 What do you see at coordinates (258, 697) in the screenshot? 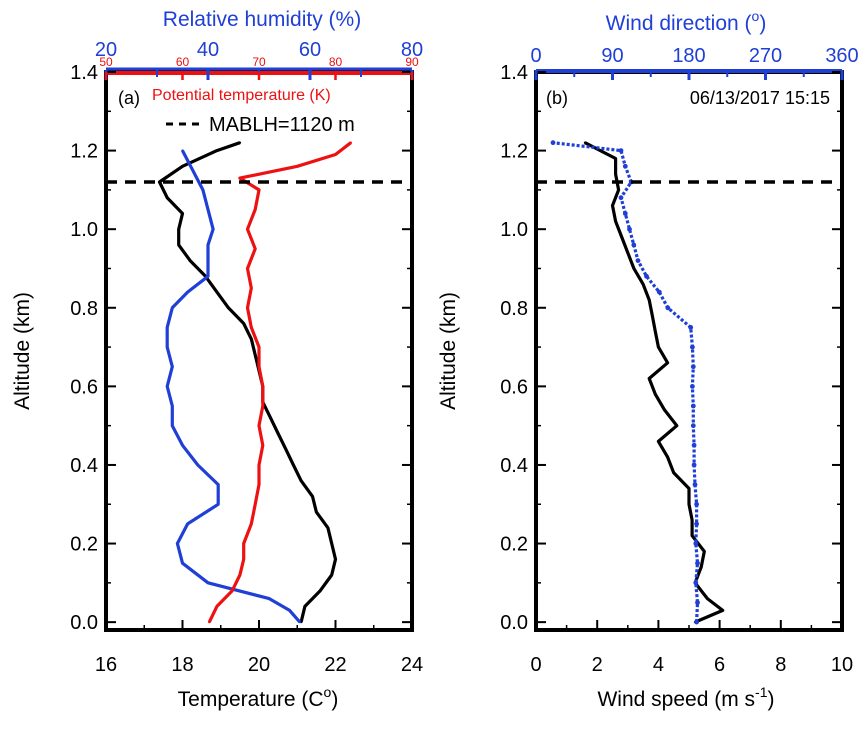
I see `panel-a-xlabel: Temperature (Co)` at bounding box center [258, 697].